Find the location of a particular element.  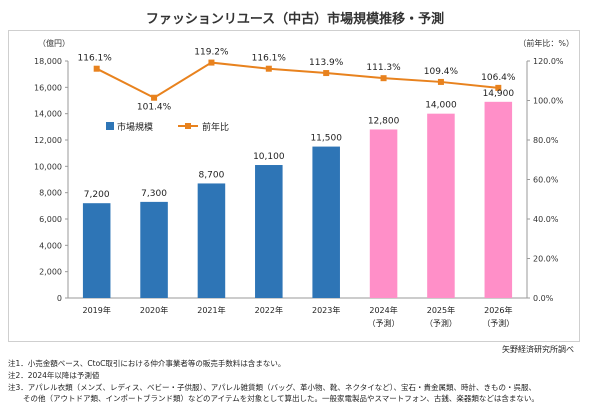

source-credit: 矢野経済研究所調べ is located at coordinates (538, 349).